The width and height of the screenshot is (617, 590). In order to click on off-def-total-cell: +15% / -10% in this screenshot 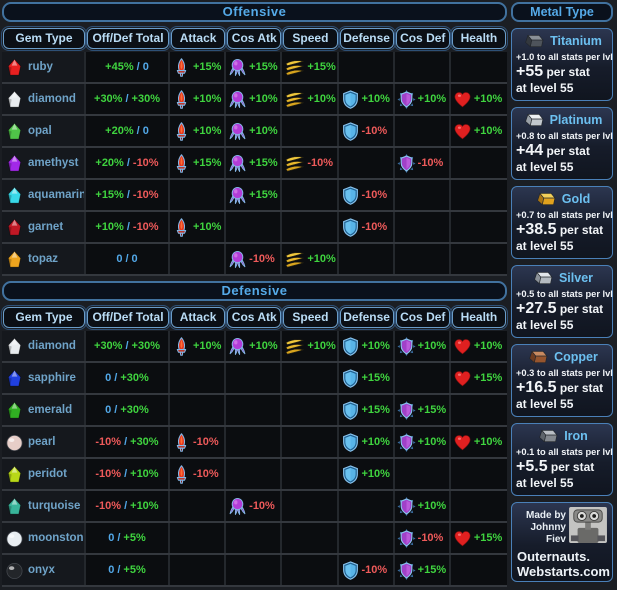, I will do `click(128, 195)`.